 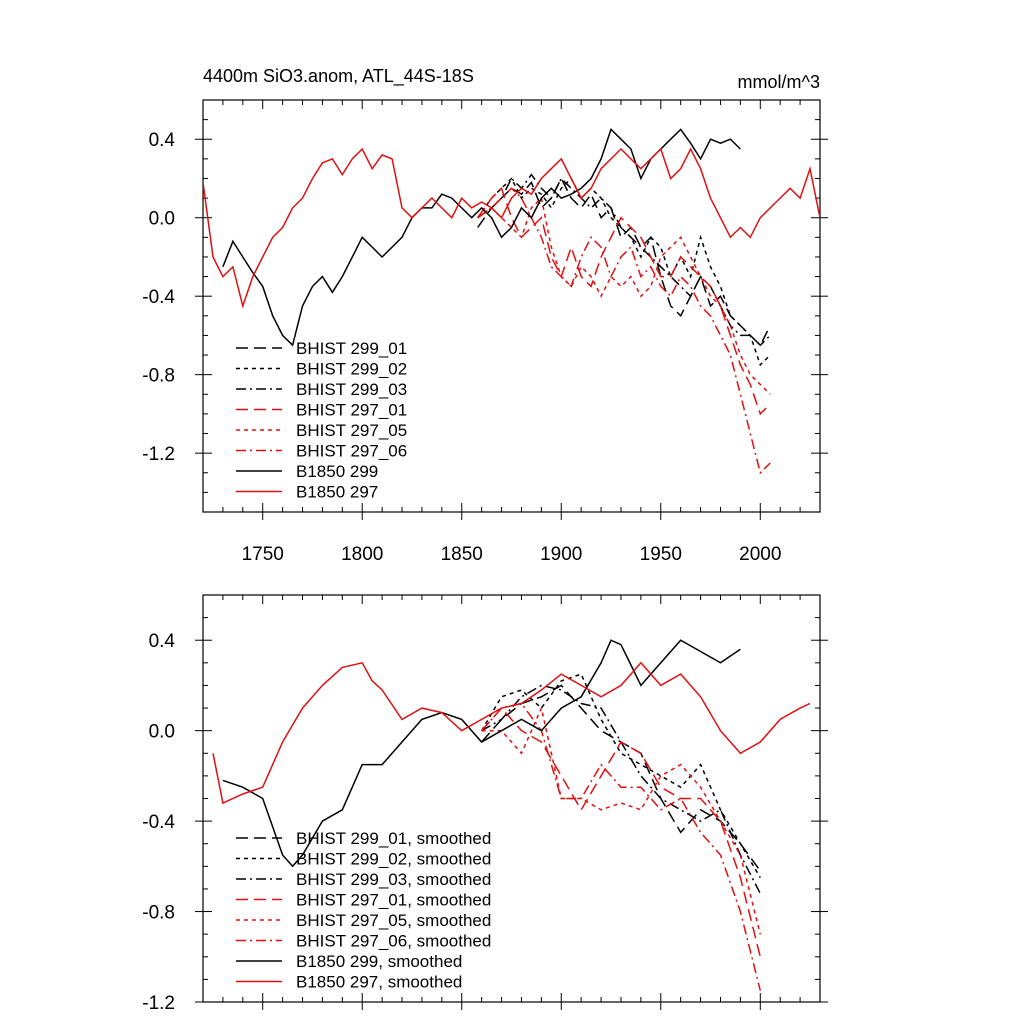 I want to click on bottom-y-tick-label: -0.4, so click(x=158, y=822).